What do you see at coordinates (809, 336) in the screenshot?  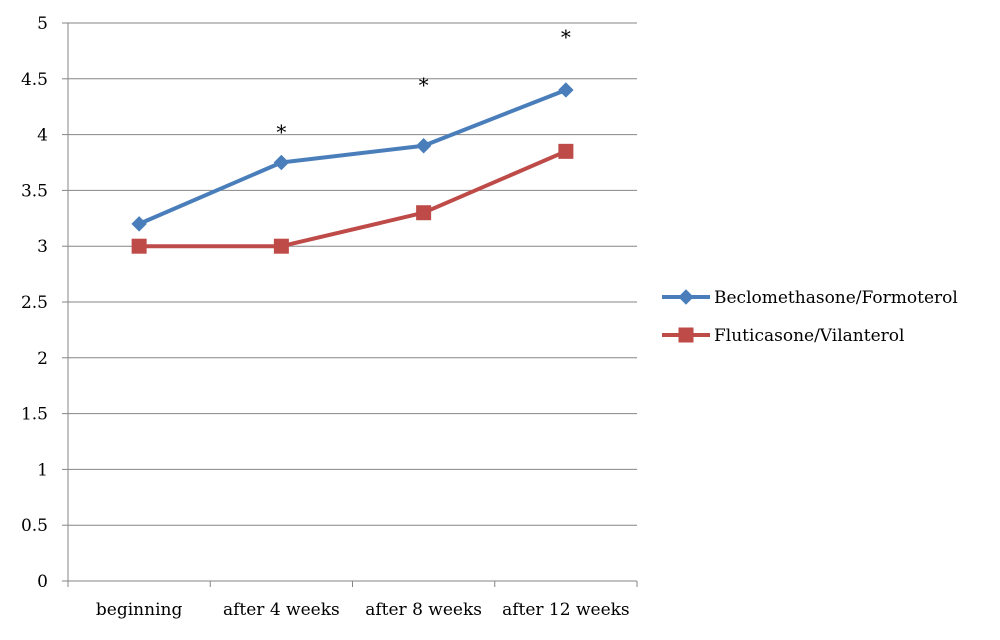 I see `legend-label: Fluticasone/Vilanterol` at bounding box center [809, 336].